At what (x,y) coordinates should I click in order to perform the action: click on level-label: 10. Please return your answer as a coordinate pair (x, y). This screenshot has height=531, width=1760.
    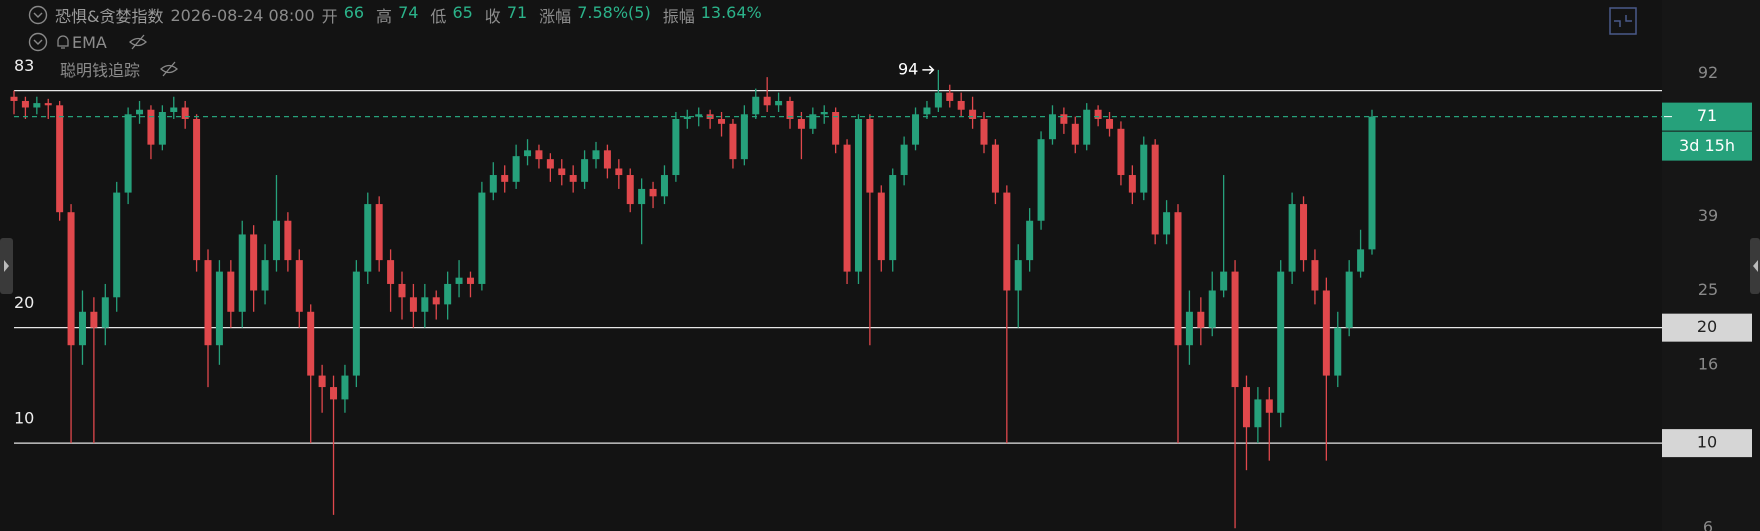
    Looking at the image, I should click on (24, 418).